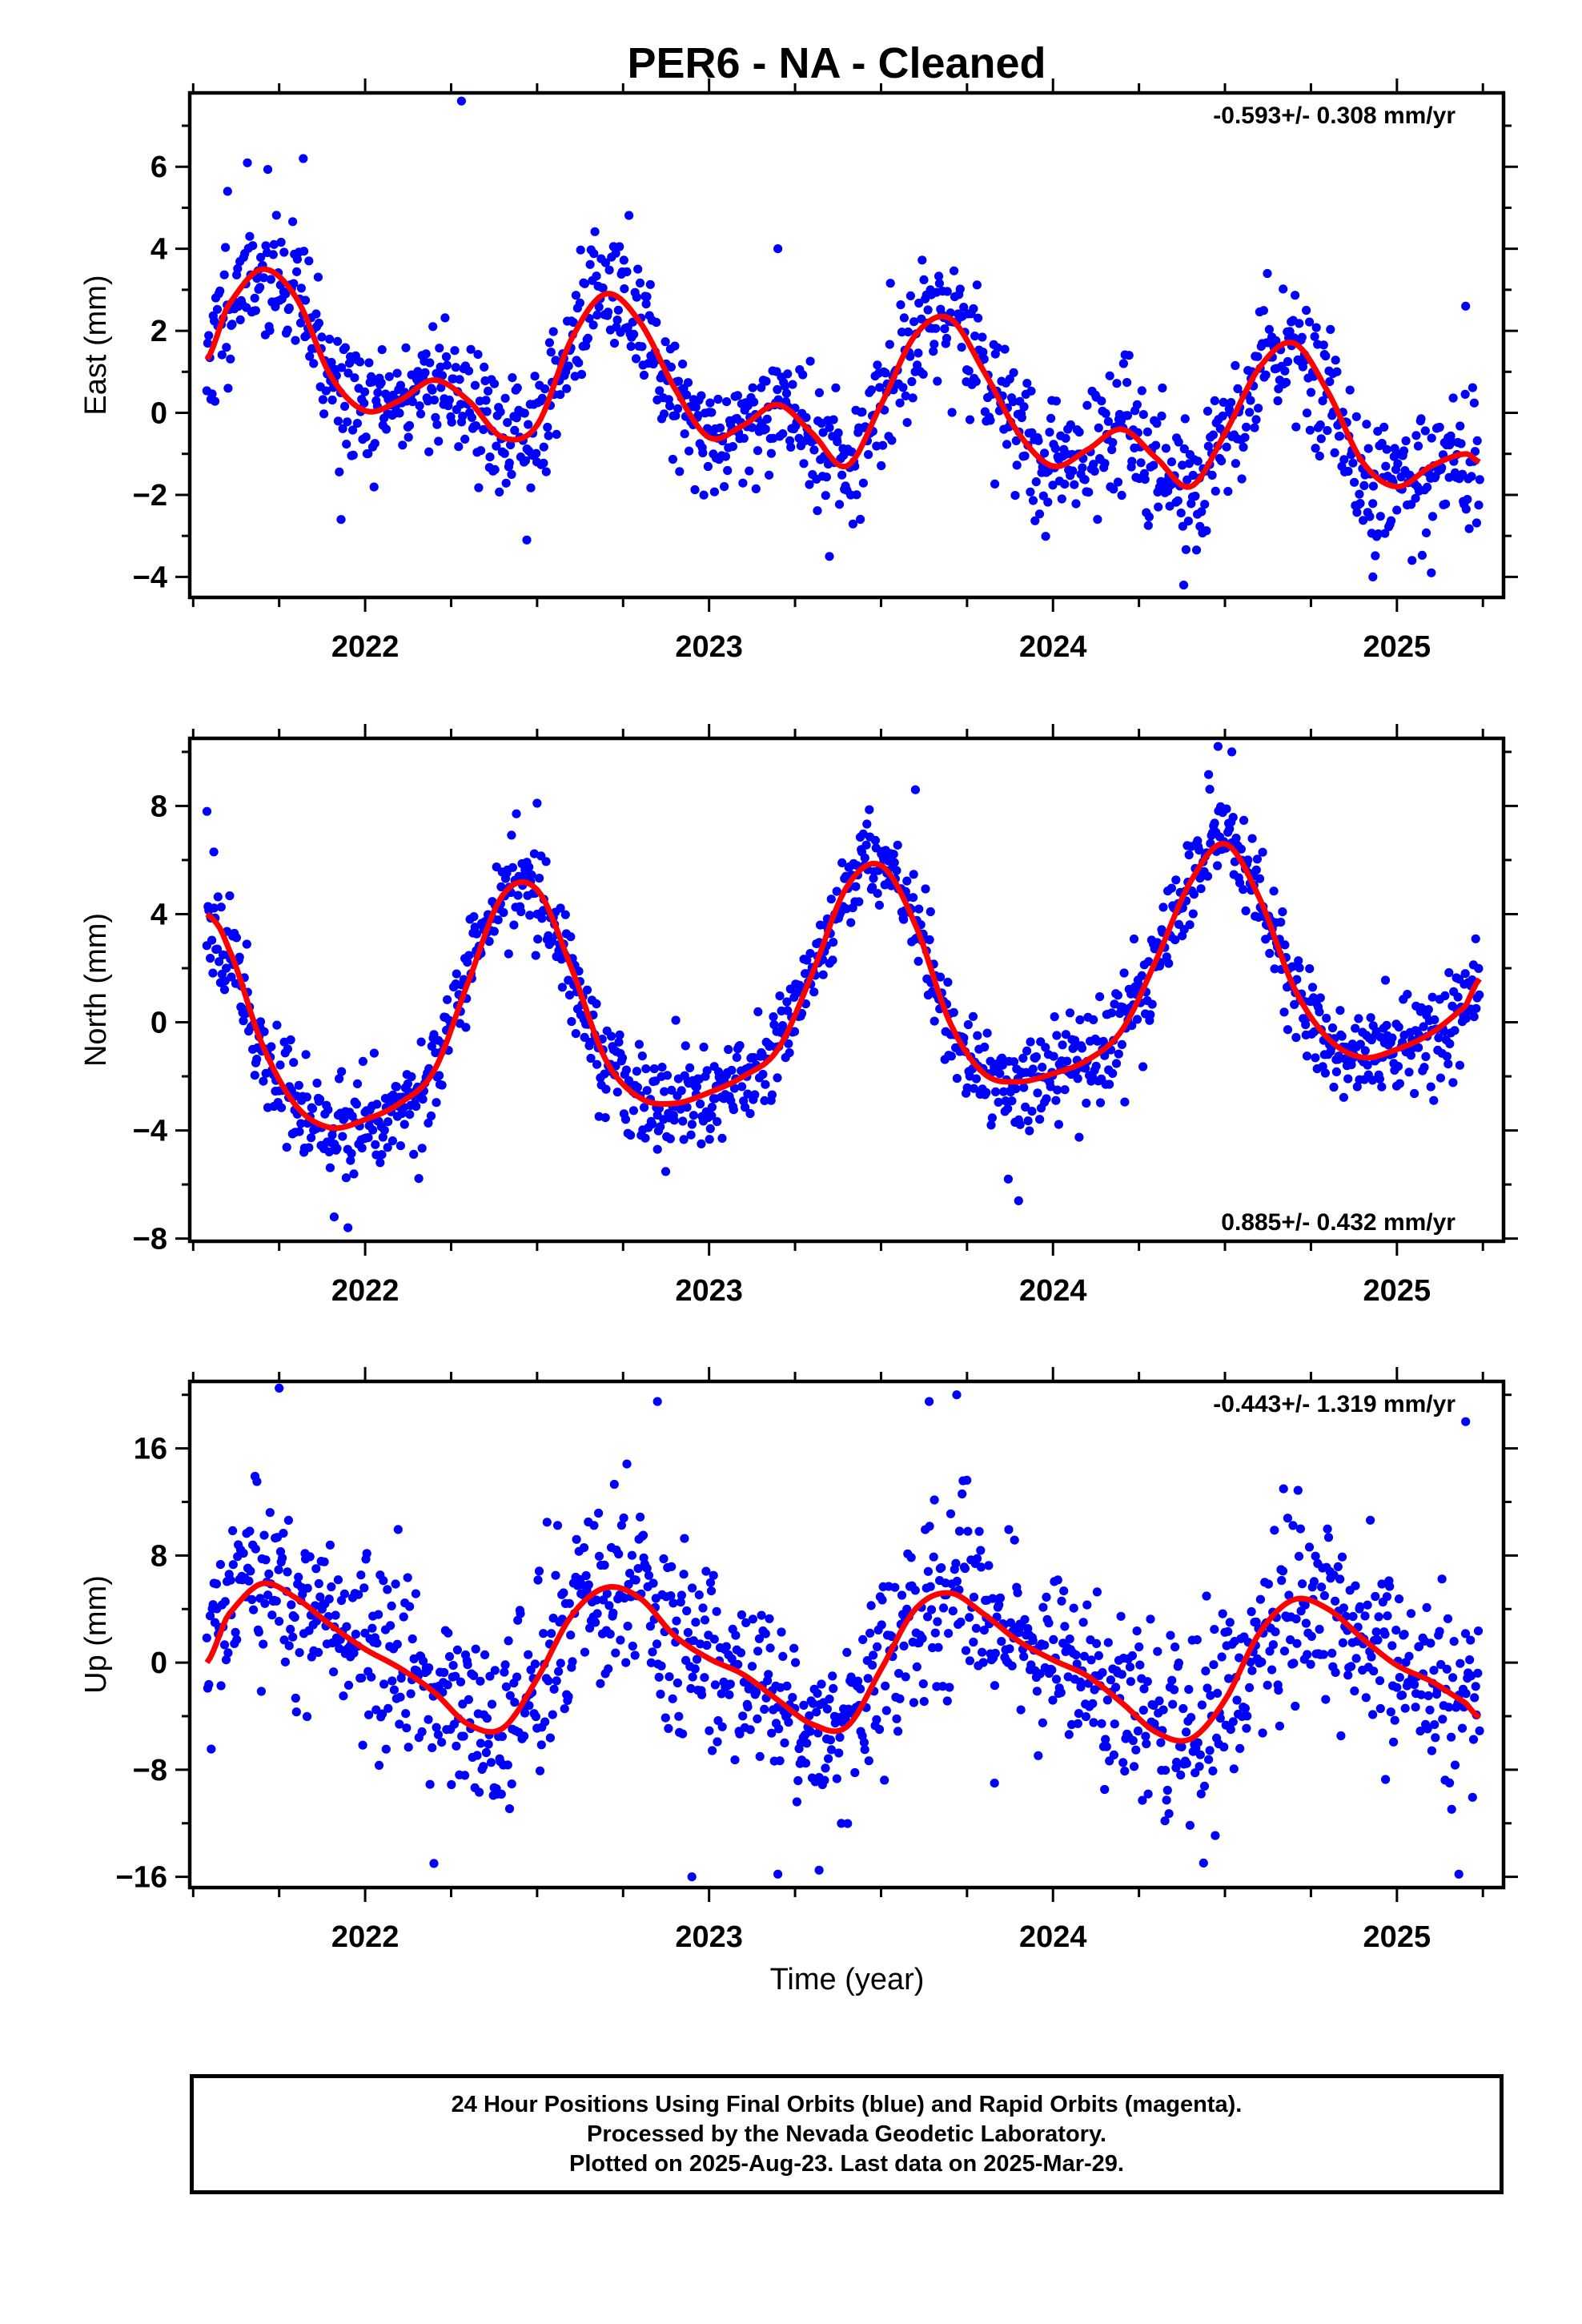 The width and height of the screenshot is (1582, 2324). Describe the element at coordinates (844, 987) in the screenshot. I see `north-fit-line` at that location.